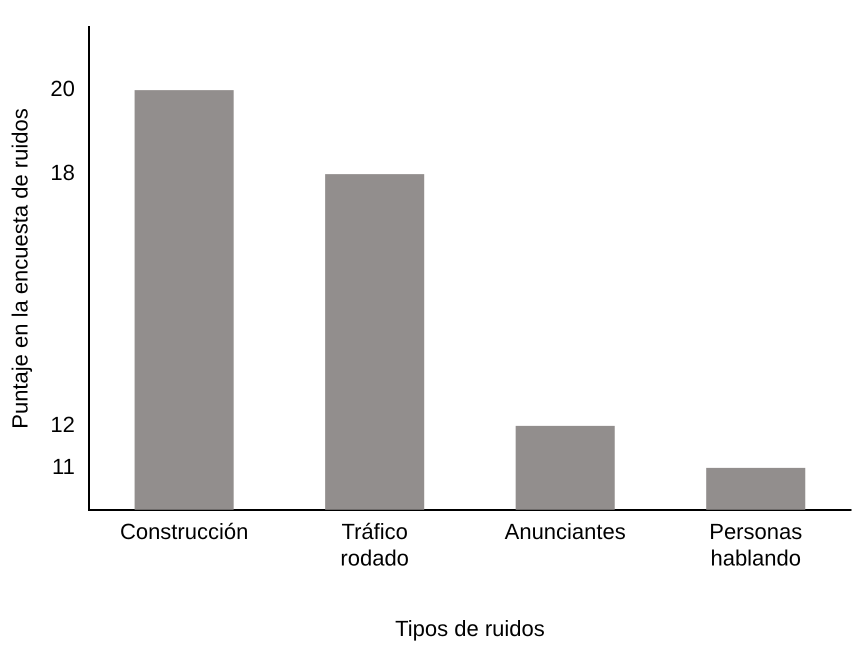 The width and height of the screenshot is (863, 653). Describe the element at coordinates (565, 531) in the screenshot. I see `x-tick-label: Anunciantes` at that location.